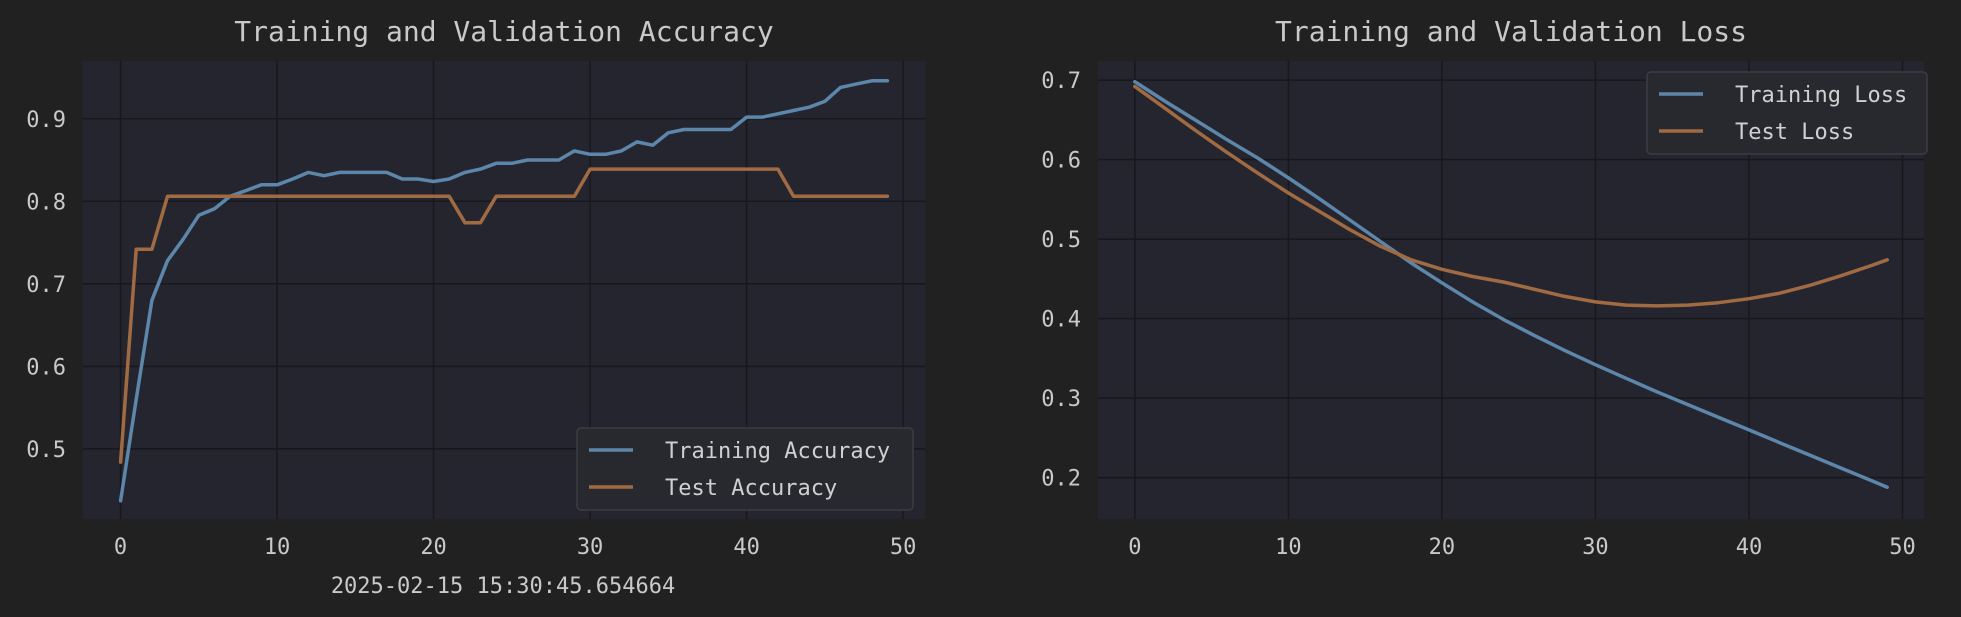 The height and width of the screenshot is (617, 1961). Describe the element at coordinates (777, 451) in the screenshot. I see `legend-label: Training Accuracy` at that location.